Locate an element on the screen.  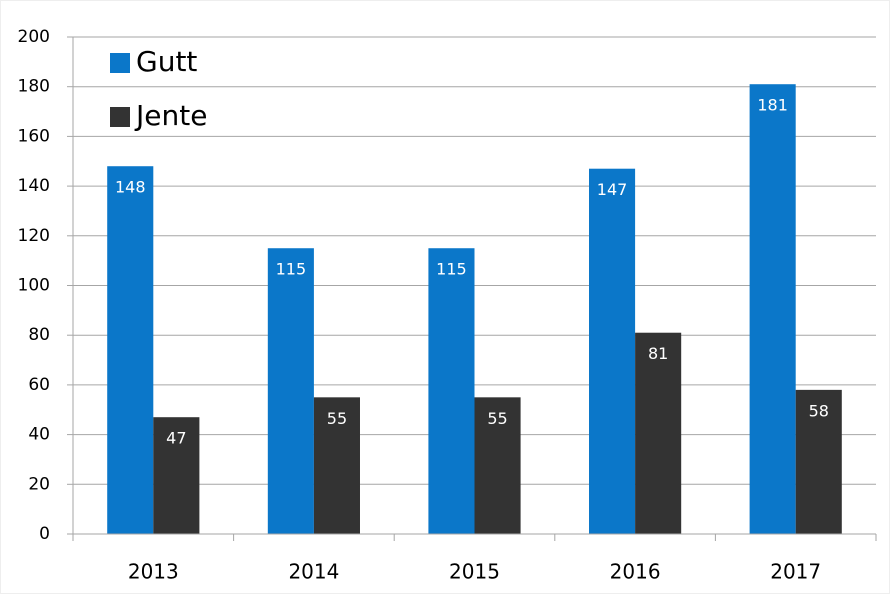
y-tick-label: 140 is located at coordinates (34, 186).